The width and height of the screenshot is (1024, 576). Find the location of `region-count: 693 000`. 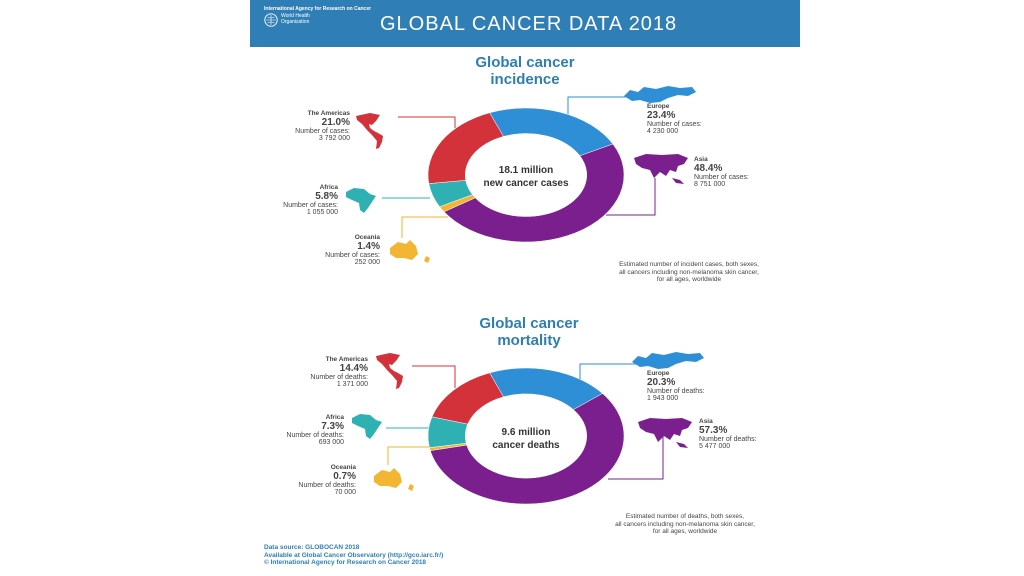

region-count: 693 000 is located at coordinates (331, 442).